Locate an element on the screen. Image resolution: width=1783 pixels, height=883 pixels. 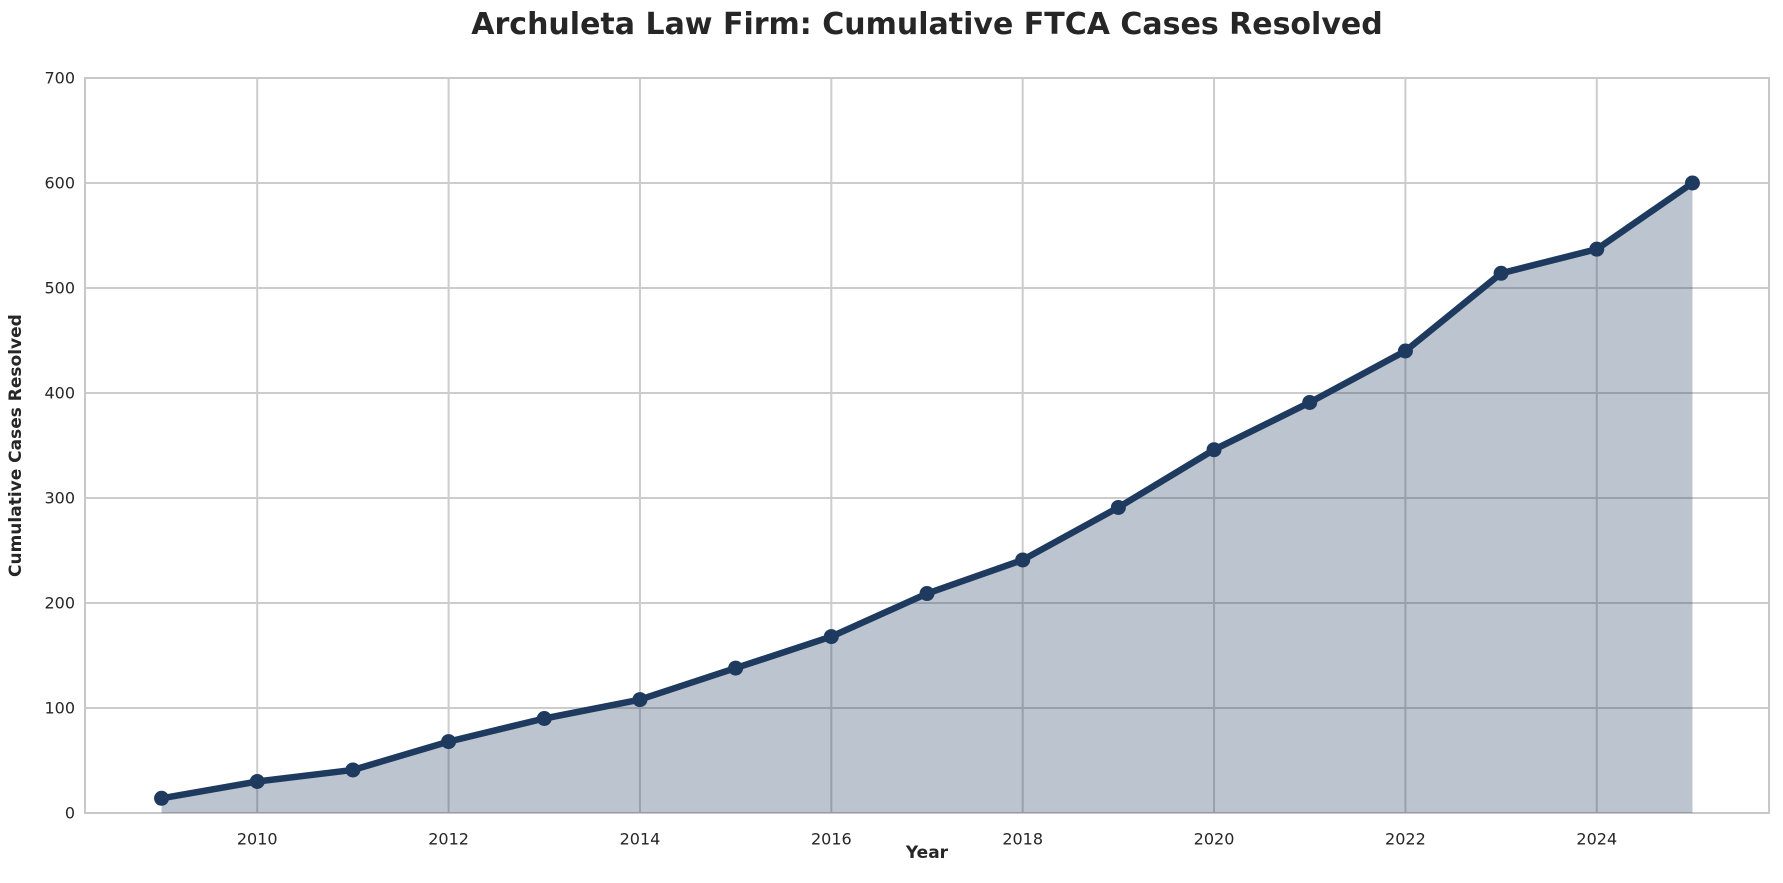
x-tick-label: 2022 is located at coordinates (1405, 839).